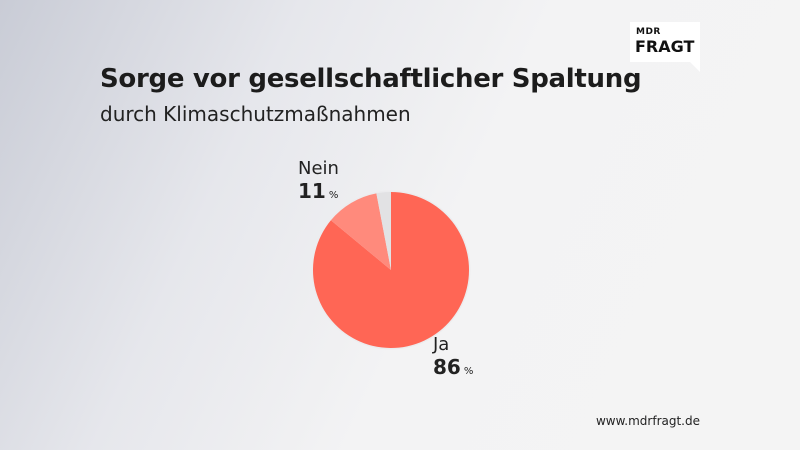 Image resolution: width=800 pixels, height=450 pixels. What do you see at coordinates (441, 344) in the screenshot?
I see `label-ja-name: Ja` at bounding box center [441, 344].